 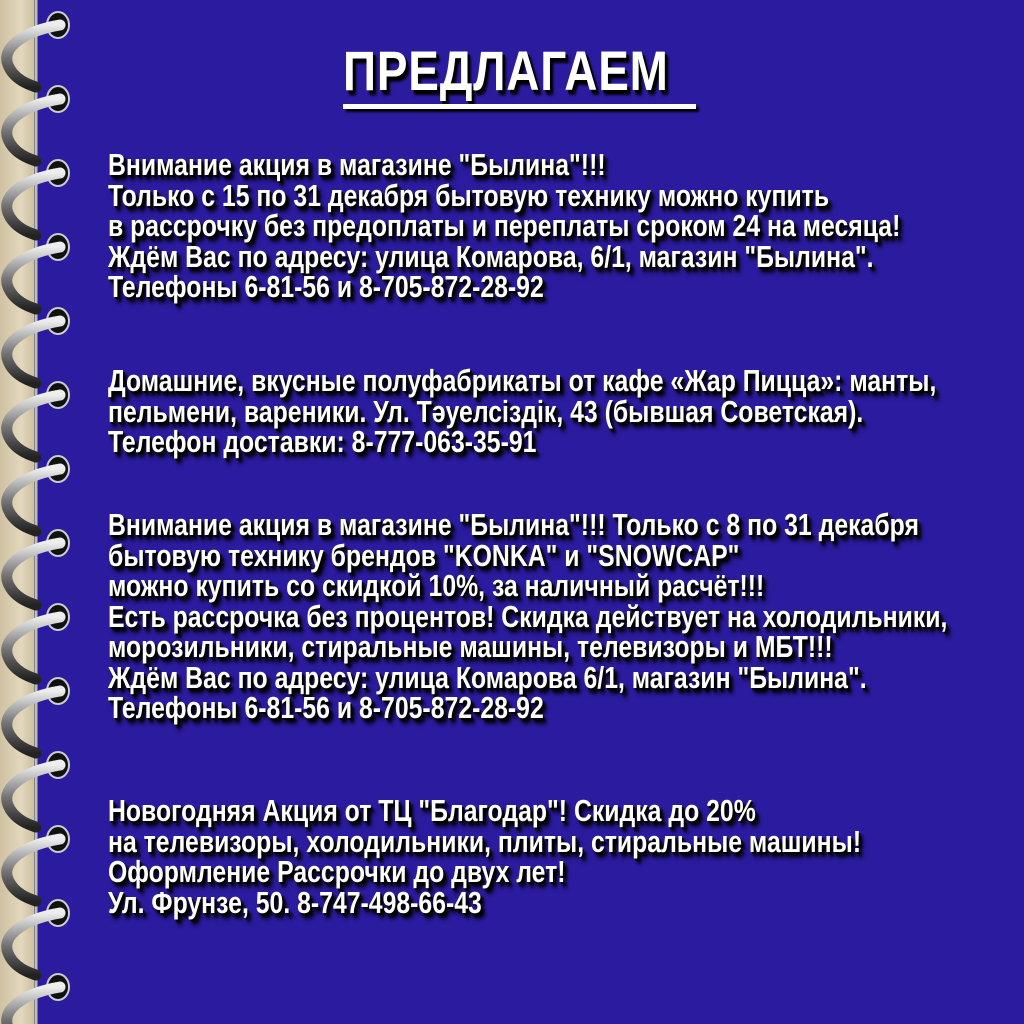 I want to click on offer-line: Телефон доставки: 8-777-063-35-91, so click(x=322, y=441).